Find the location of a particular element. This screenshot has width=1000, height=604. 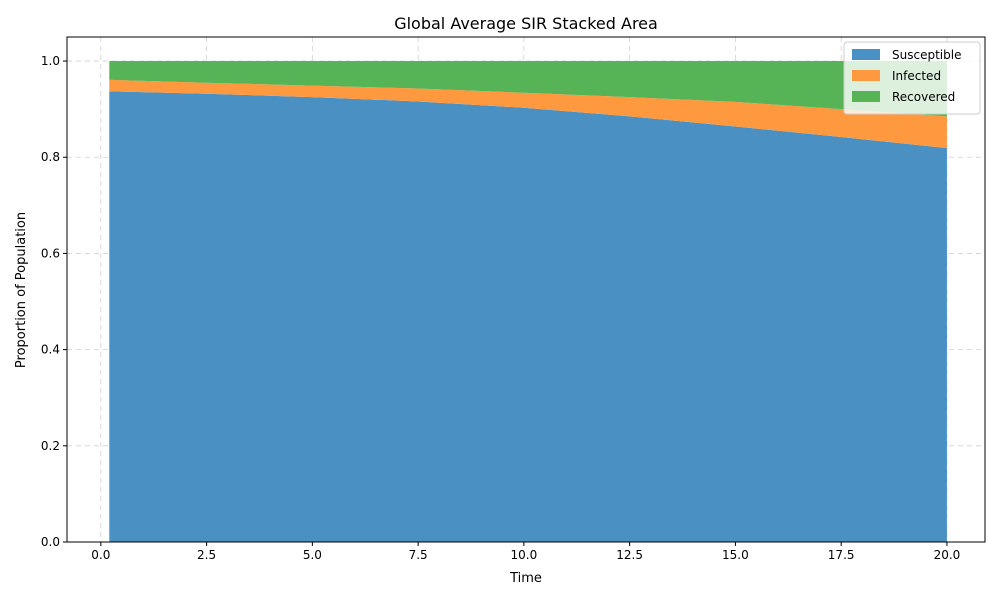

y-tick-label: 0.6 is located at coordinates (50, 253).